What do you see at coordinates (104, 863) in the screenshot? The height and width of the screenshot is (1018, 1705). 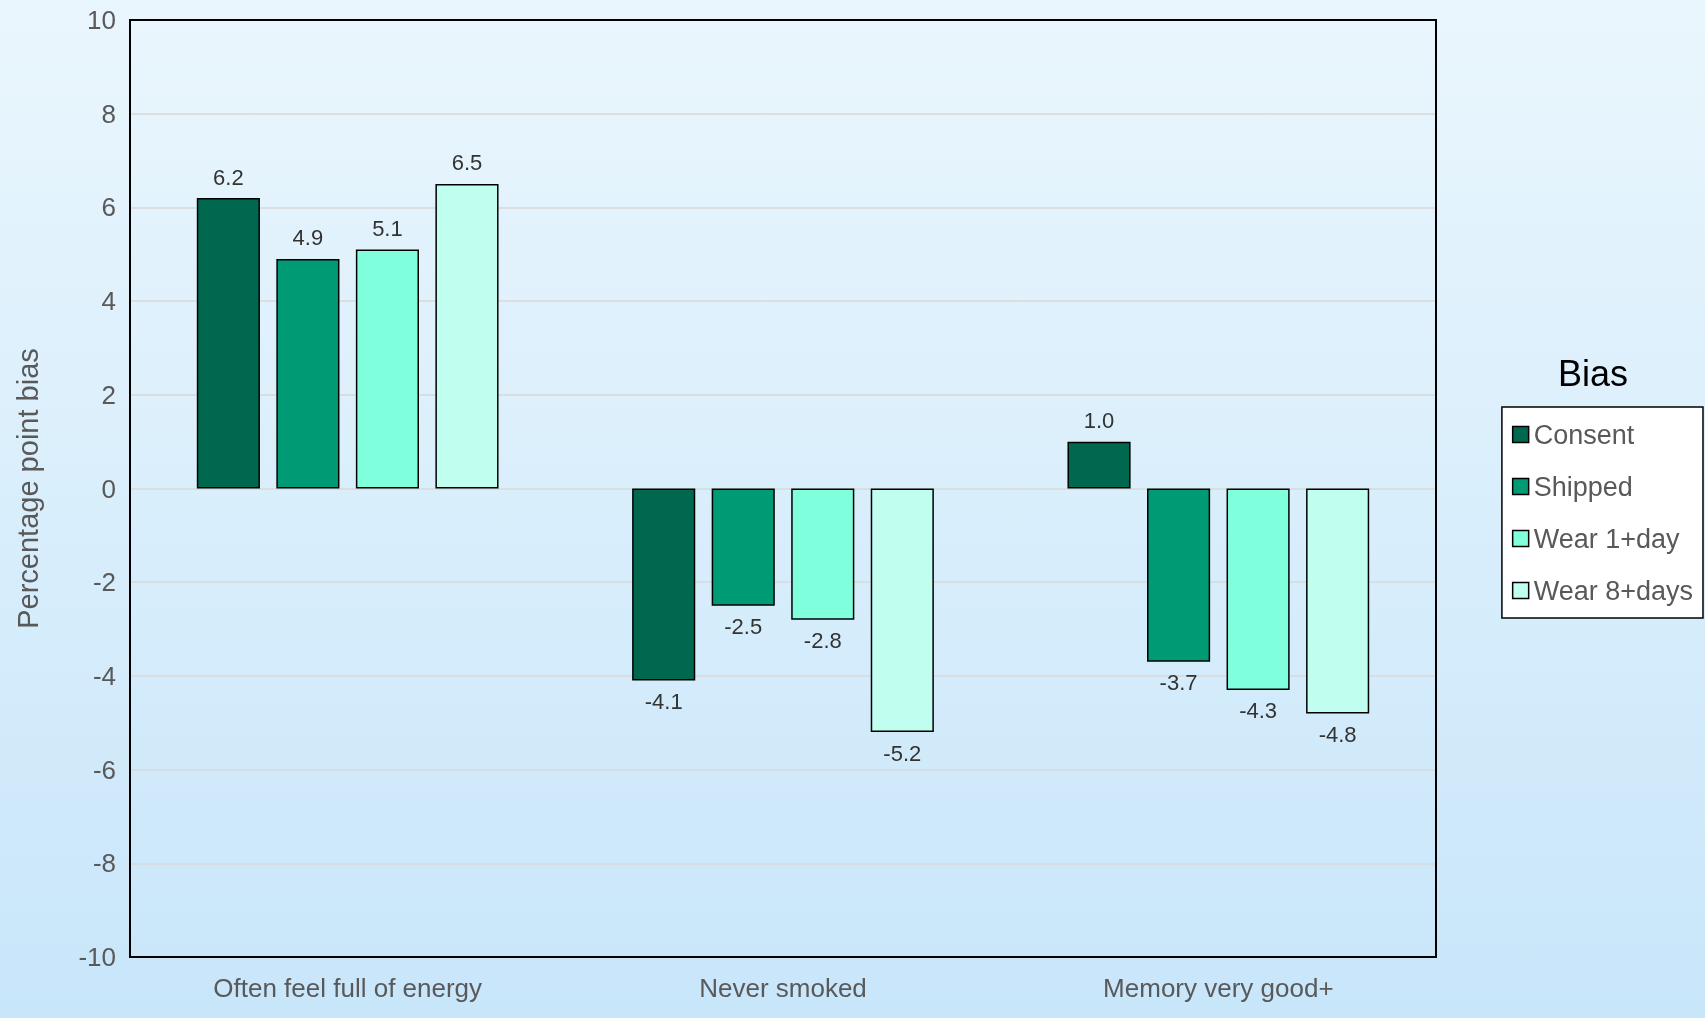 I see `y-tick-label: -8` at bounding box center [104, 863].